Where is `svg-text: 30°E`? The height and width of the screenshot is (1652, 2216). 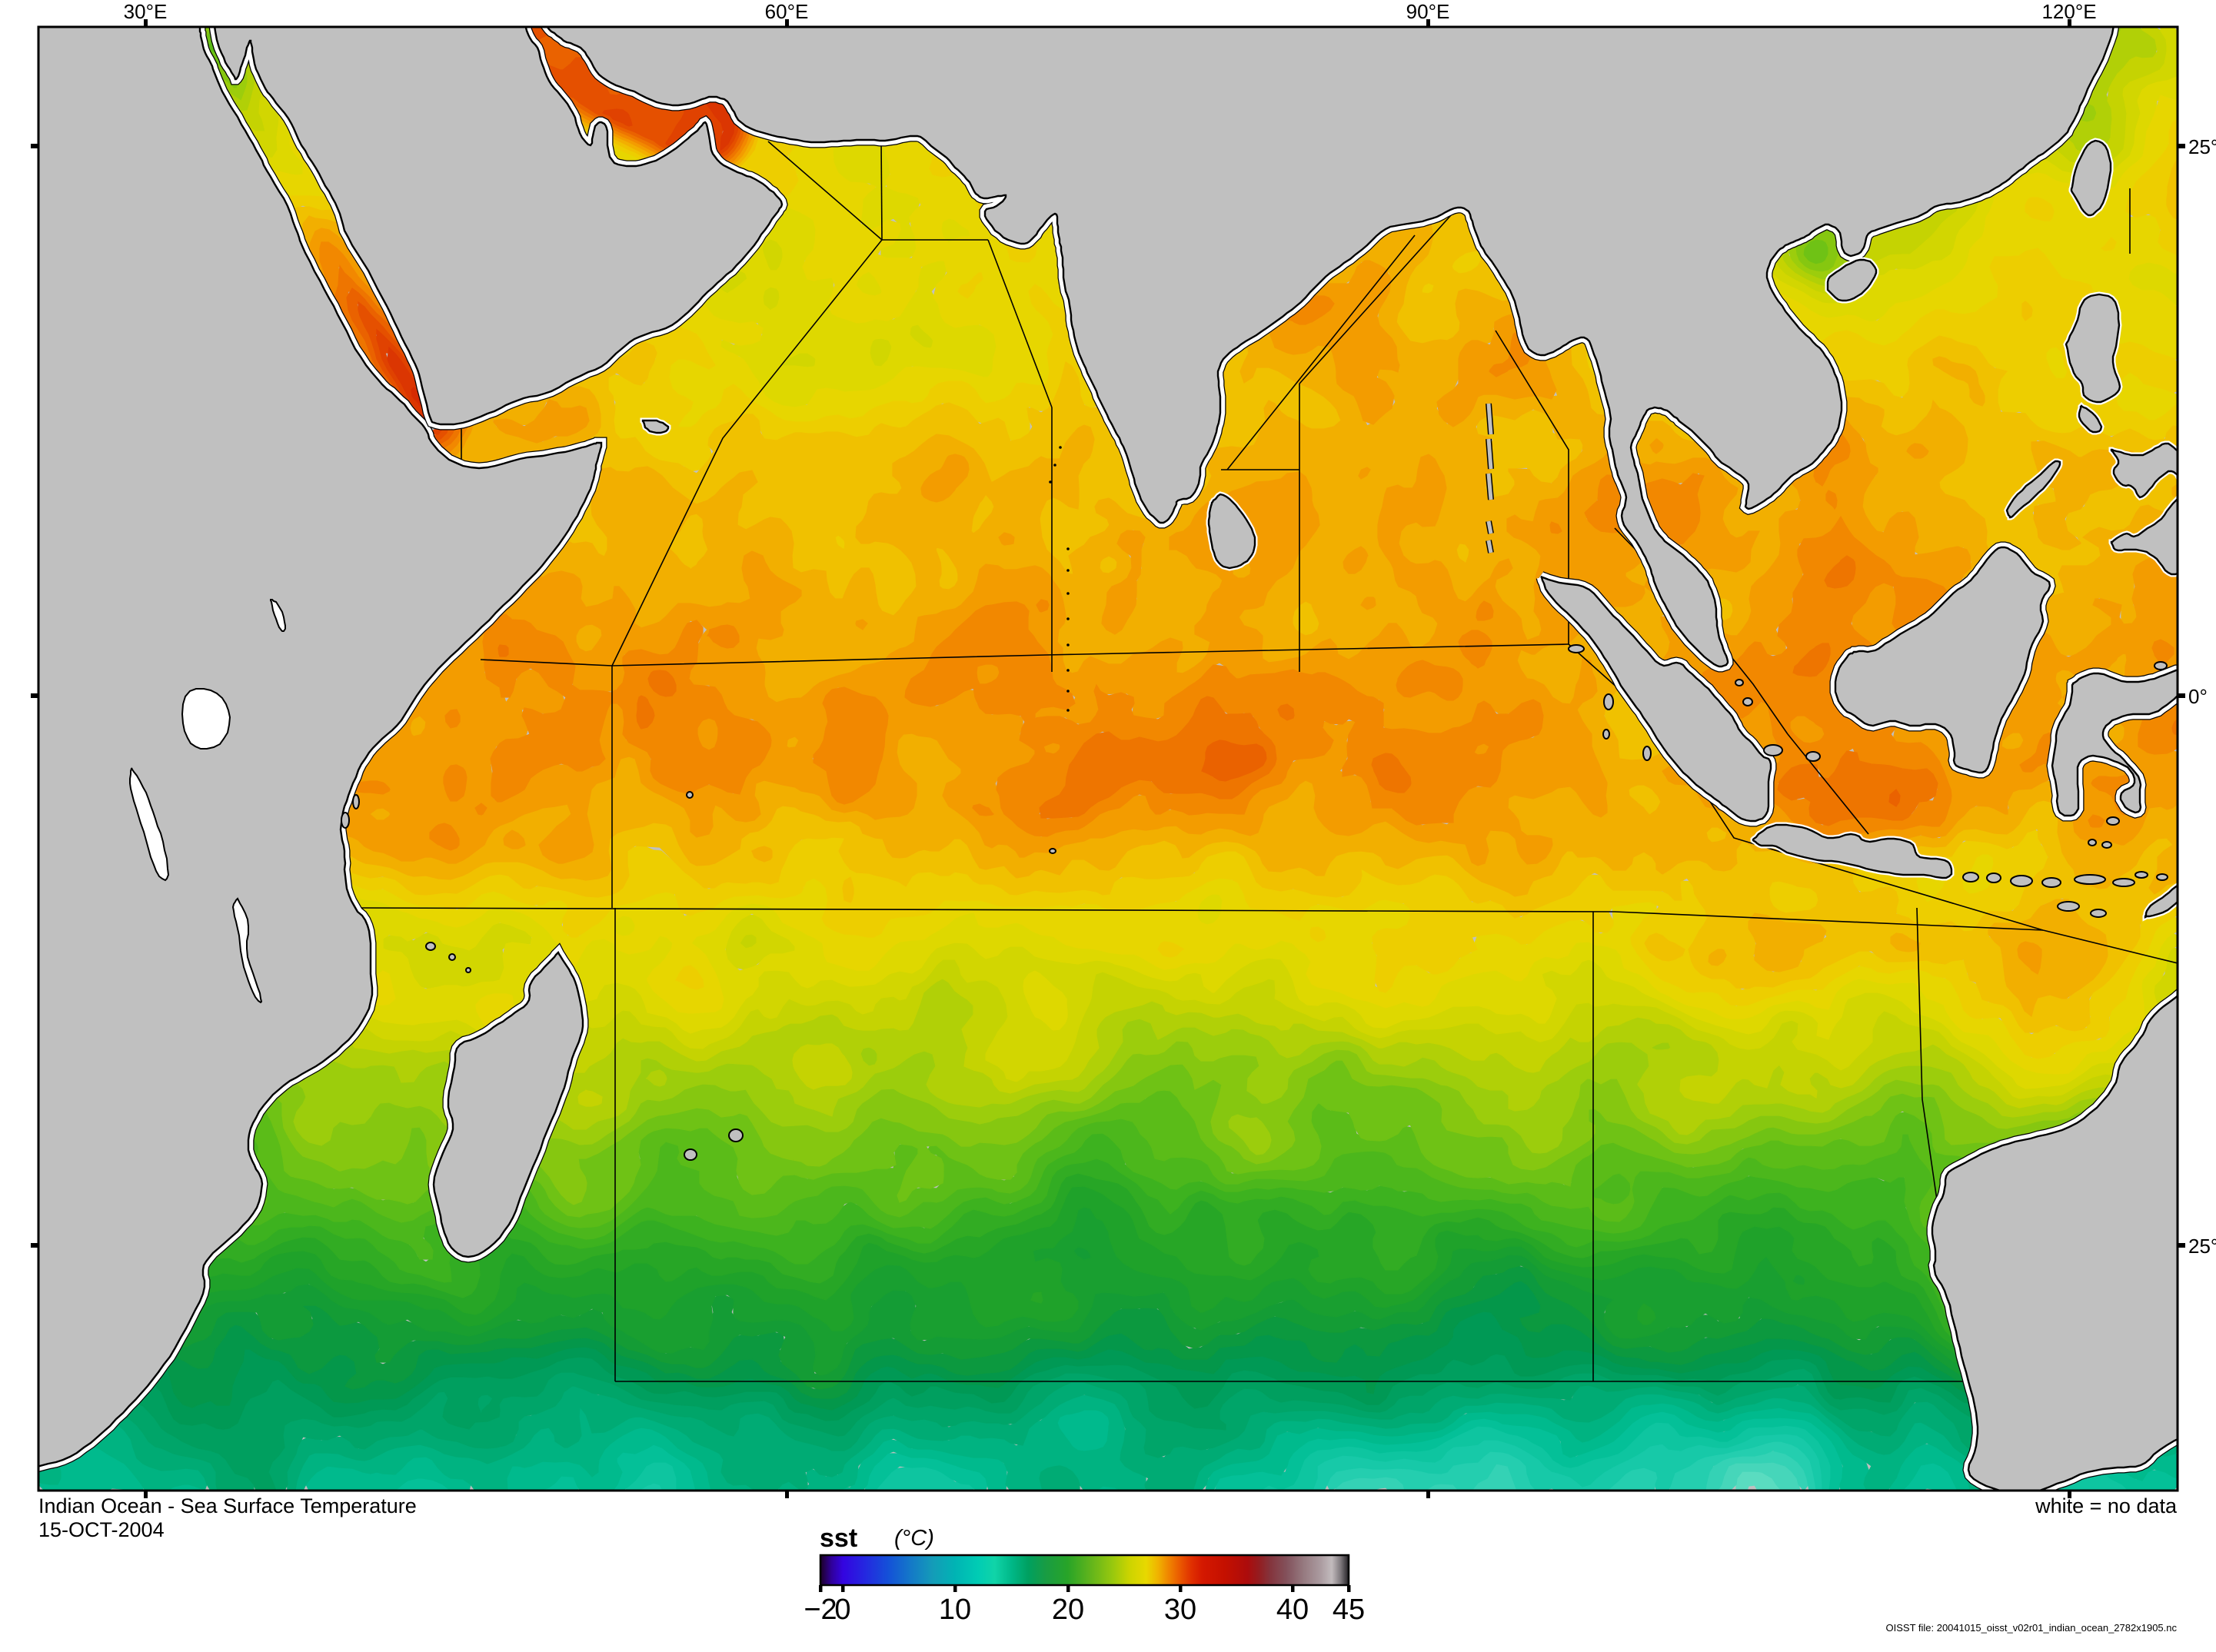 svg-text: 30°E is located at coordinates (146, 11).